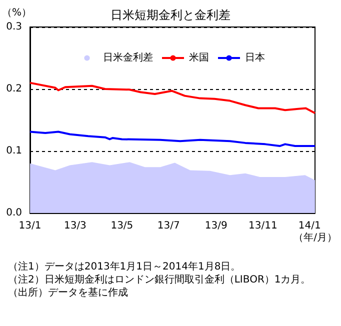 The width and height of the screenshot is (341, 326). What do you see at coordinates (159, 280) in the screenshot?
I see `text: （注2）日米短期金利はロンドン銀行間取引金利（LIBOR）1カ月。` at bounding box center [159, 280].